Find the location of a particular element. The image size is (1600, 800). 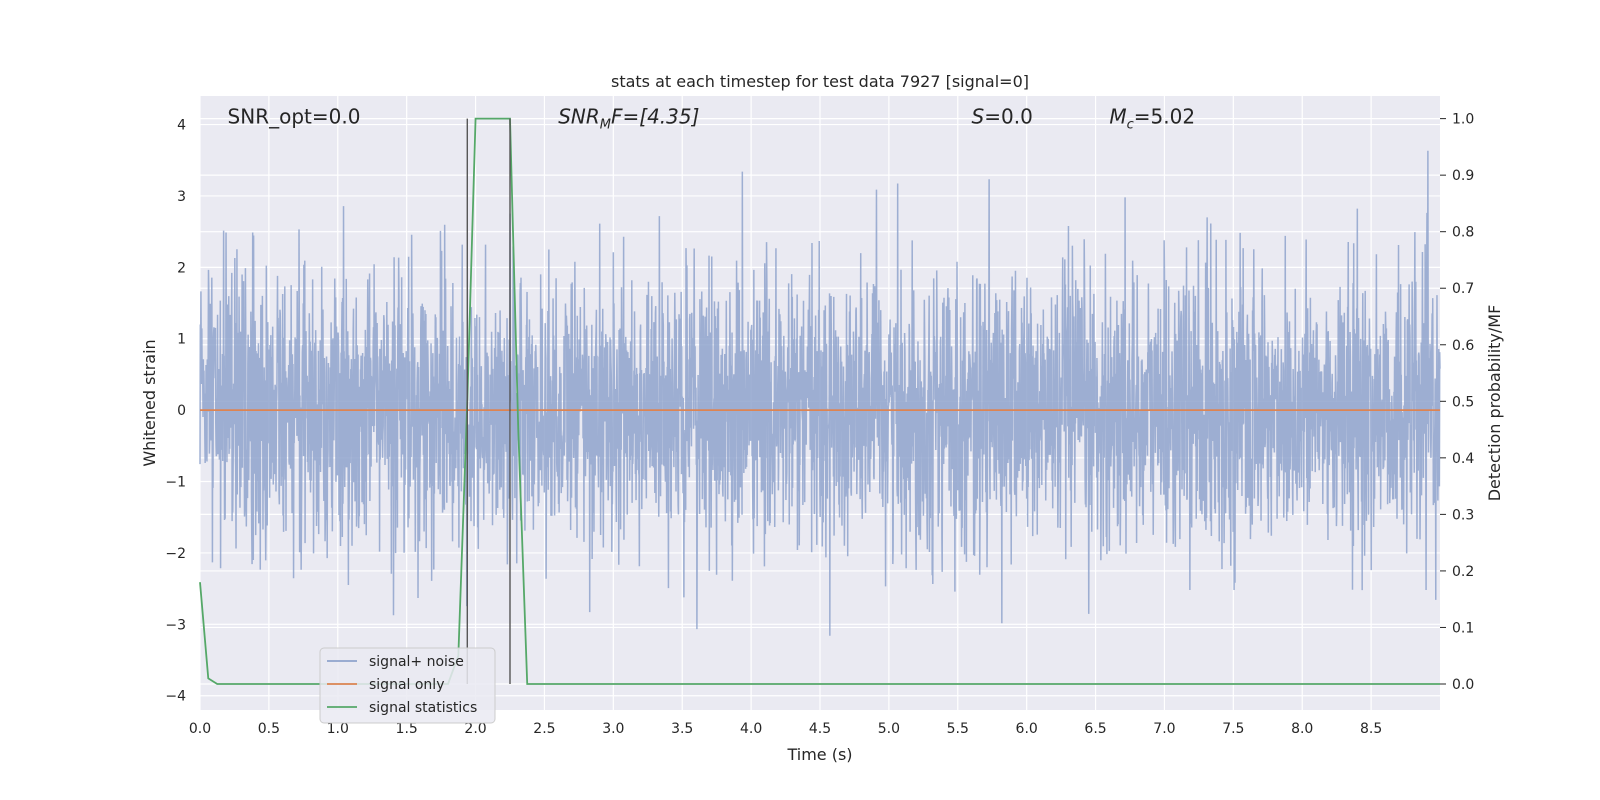

y2-tick-label: 0.1 is located at coordinates (1463, 628).